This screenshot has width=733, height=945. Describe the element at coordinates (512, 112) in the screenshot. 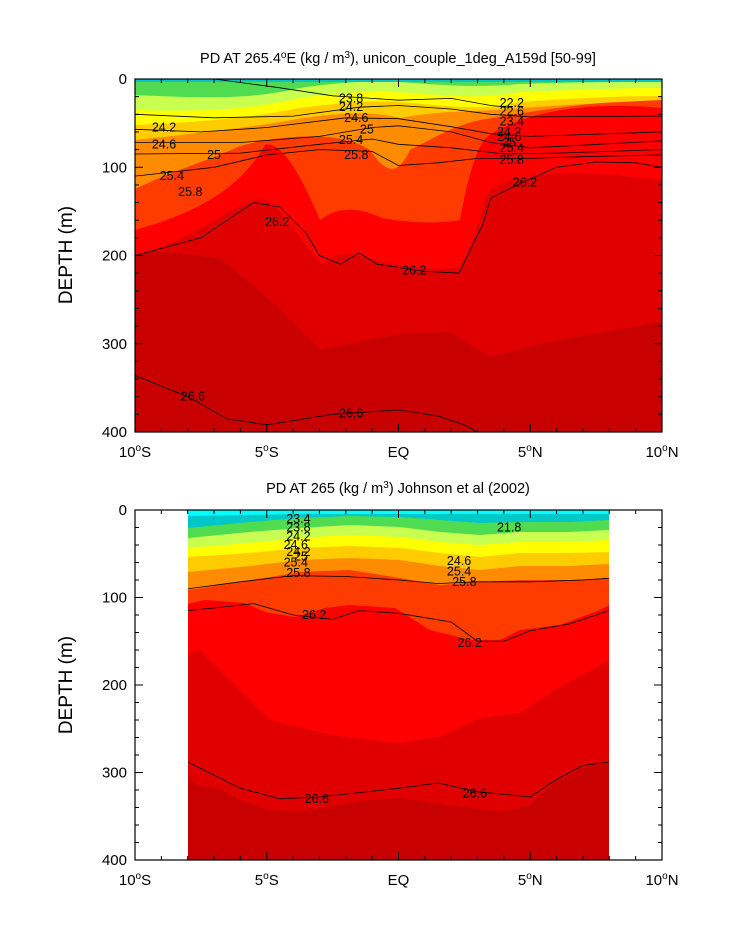

I see `contour-label: 22.6` at that location.